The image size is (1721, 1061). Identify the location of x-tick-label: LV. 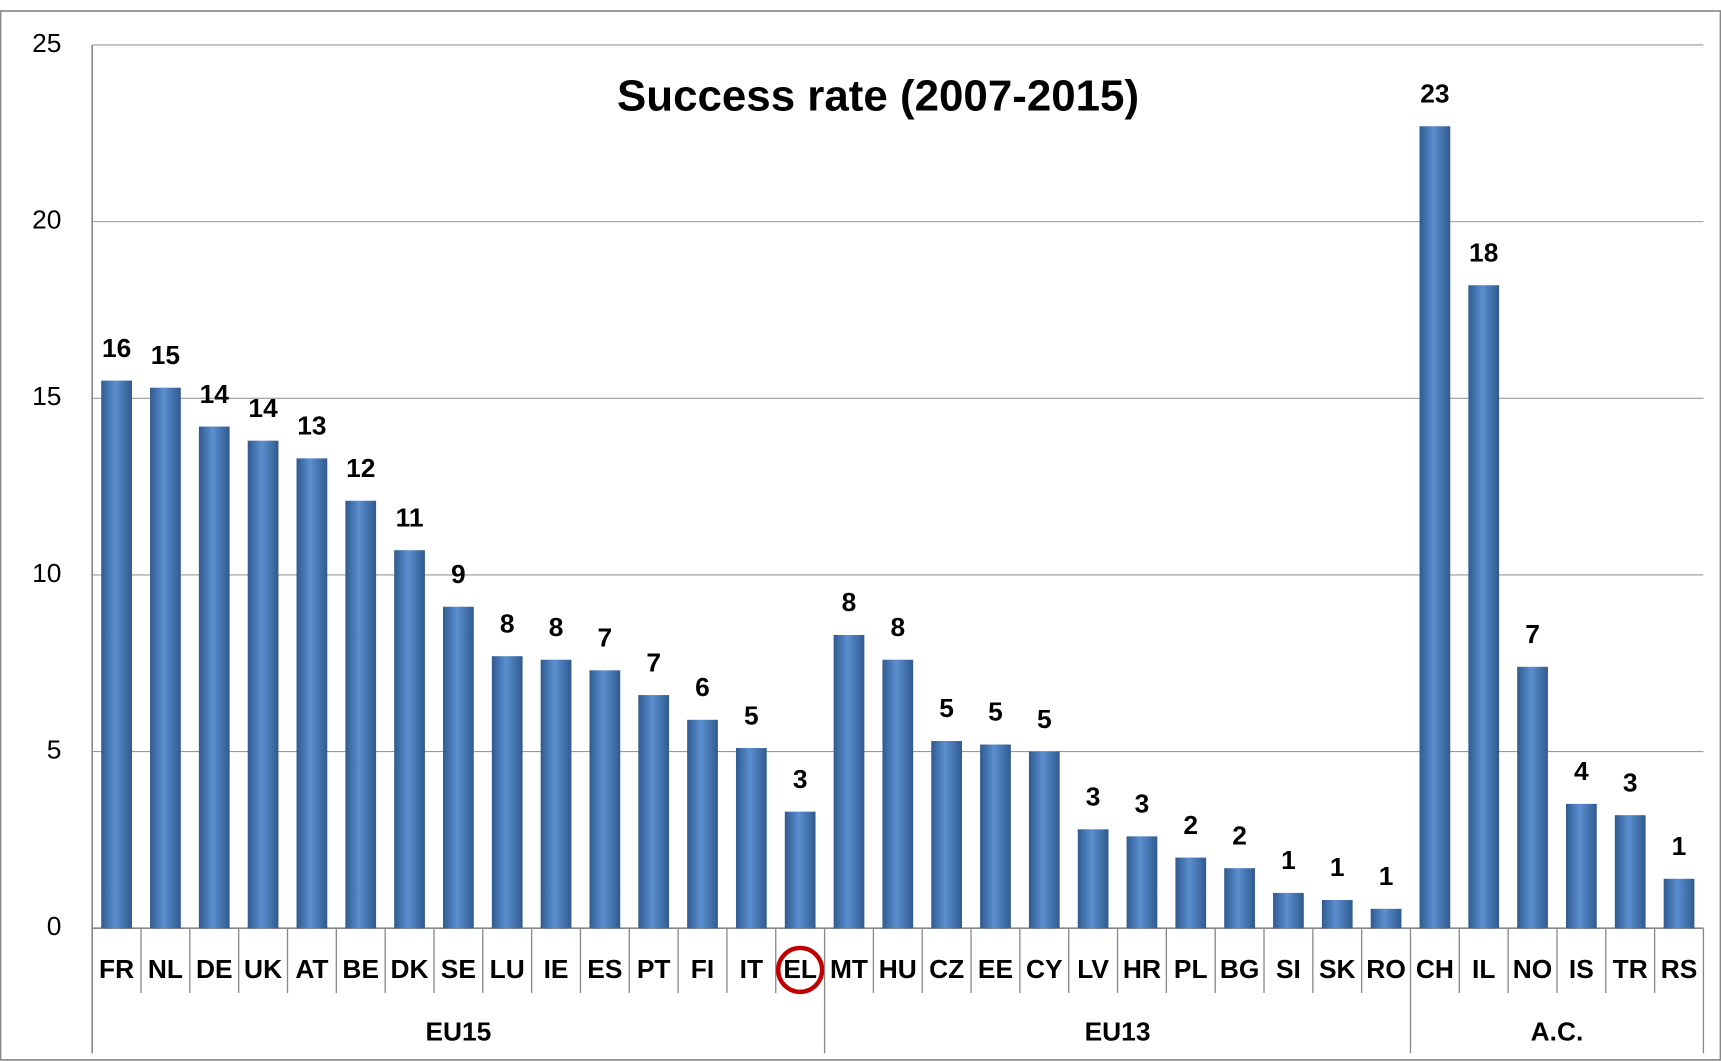
(1093, 969).